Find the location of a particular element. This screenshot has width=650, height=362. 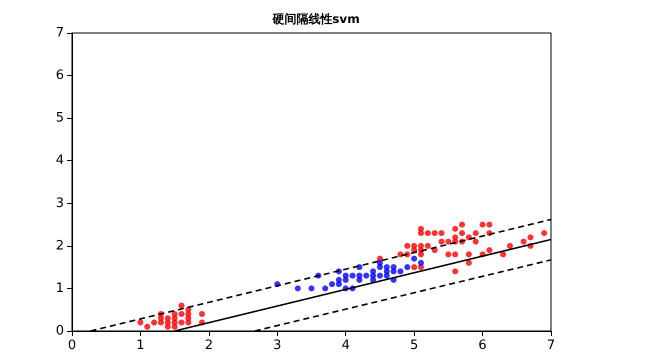

y-tick-label: 4 is located at coordinates (60, 160).